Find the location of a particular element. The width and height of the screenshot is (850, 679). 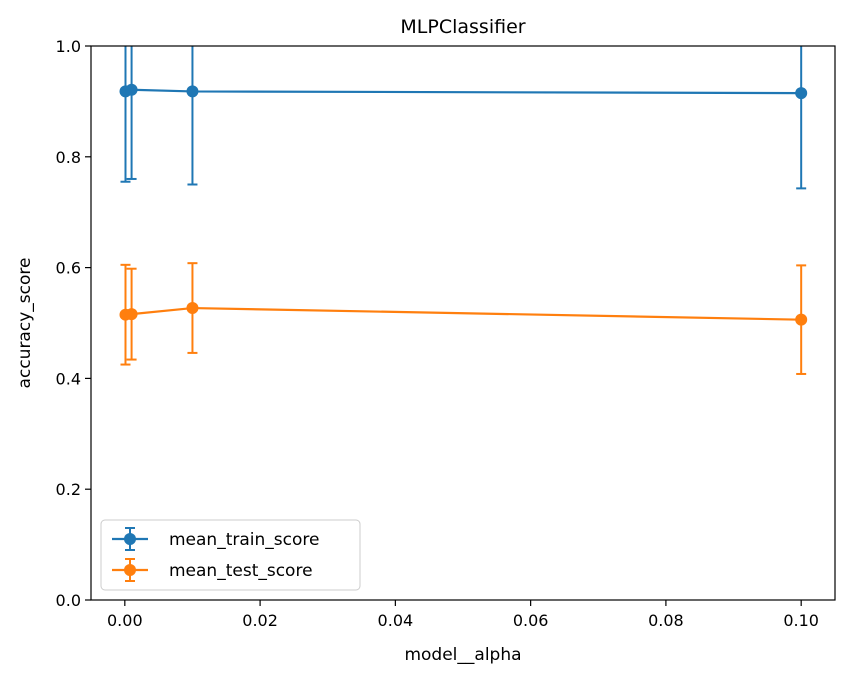

legend-box is located at coordinates (230, 555).